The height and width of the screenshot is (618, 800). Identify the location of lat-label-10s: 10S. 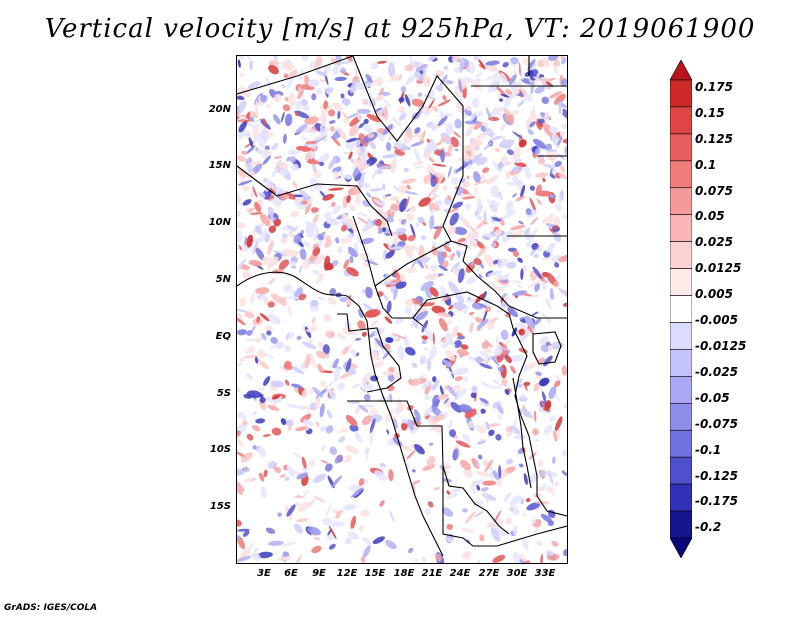
(220, 449).